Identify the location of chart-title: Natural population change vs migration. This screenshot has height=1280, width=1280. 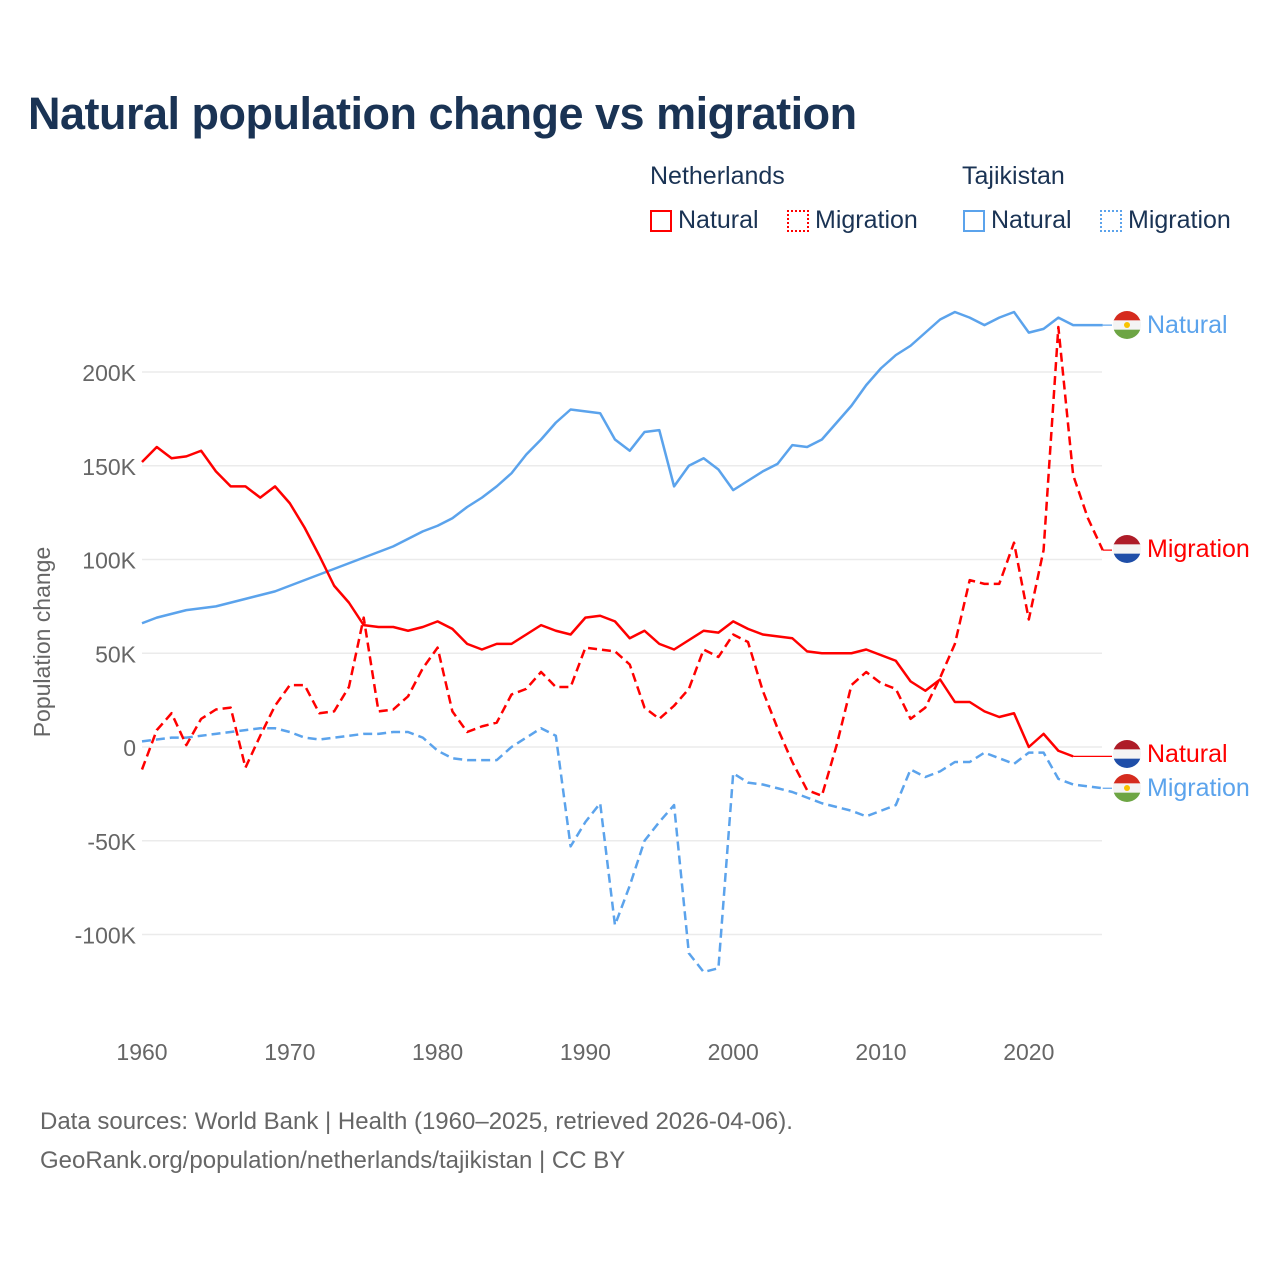
(442, 113).